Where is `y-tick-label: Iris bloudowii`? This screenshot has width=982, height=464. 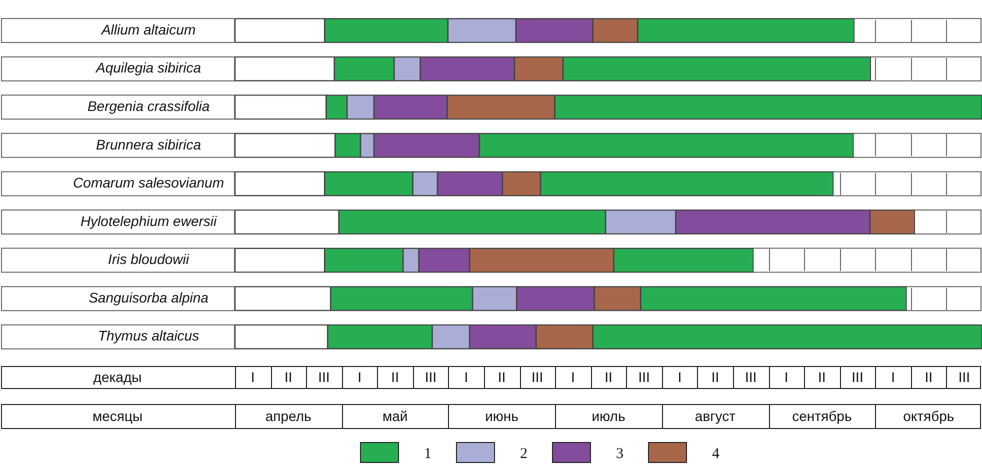
y-tick-label: Iris bloudowii is located at coordinates (149, 259).